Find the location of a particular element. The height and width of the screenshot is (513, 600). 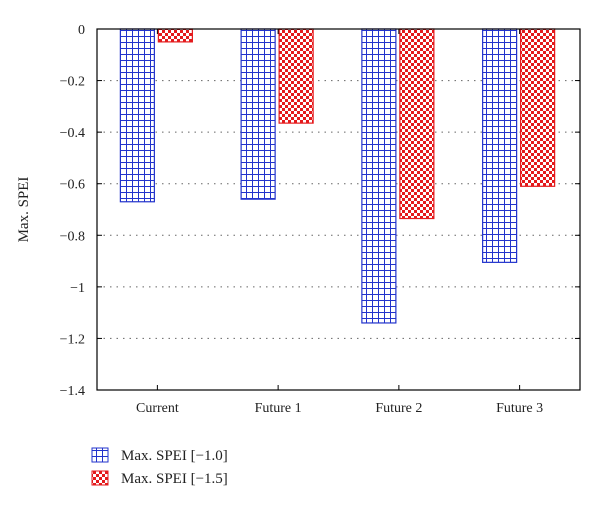

y-tick-label: −0.2 is located at coordinates (72, 82).